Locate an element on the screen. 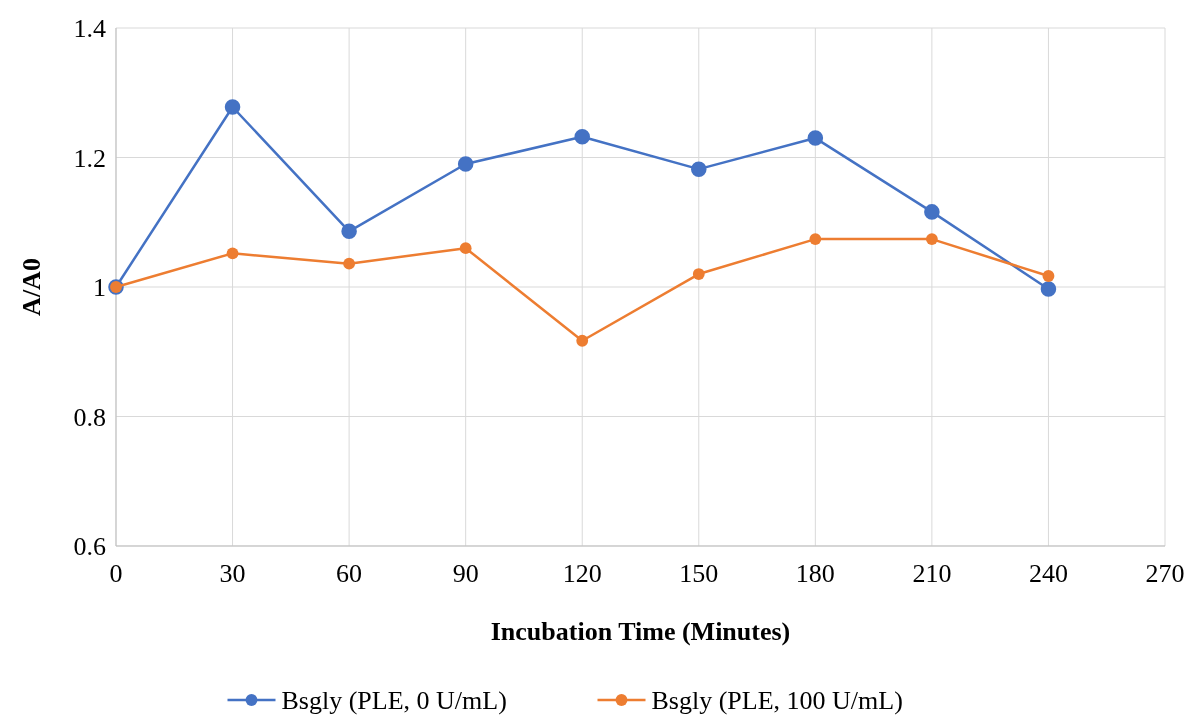 Image resolution: width=1195 pixels, height=722 pixels. x-tick-label: 240 is located at coordinates (1048, 573).